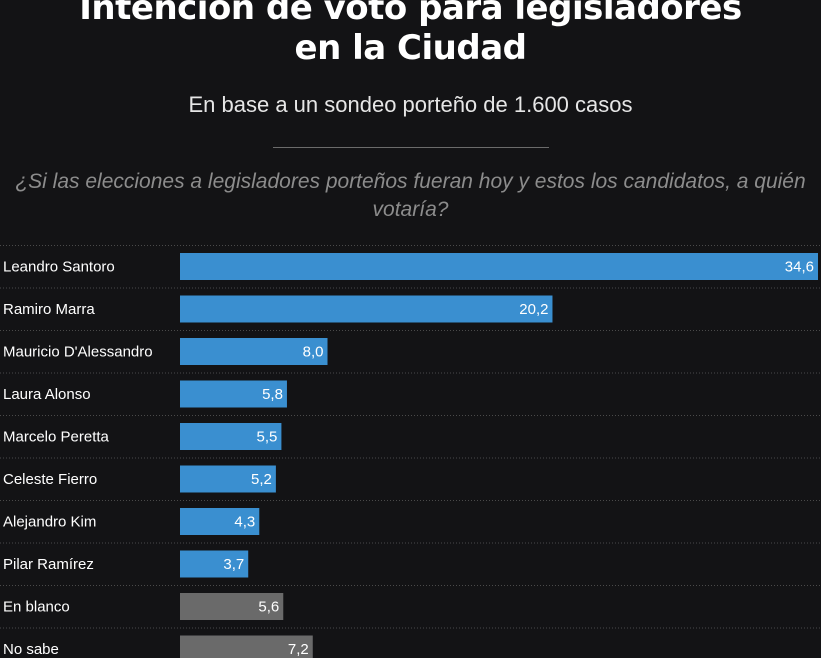 The image size is (821, 658). I want to click on value-label: 34,6, so click(799, 267).